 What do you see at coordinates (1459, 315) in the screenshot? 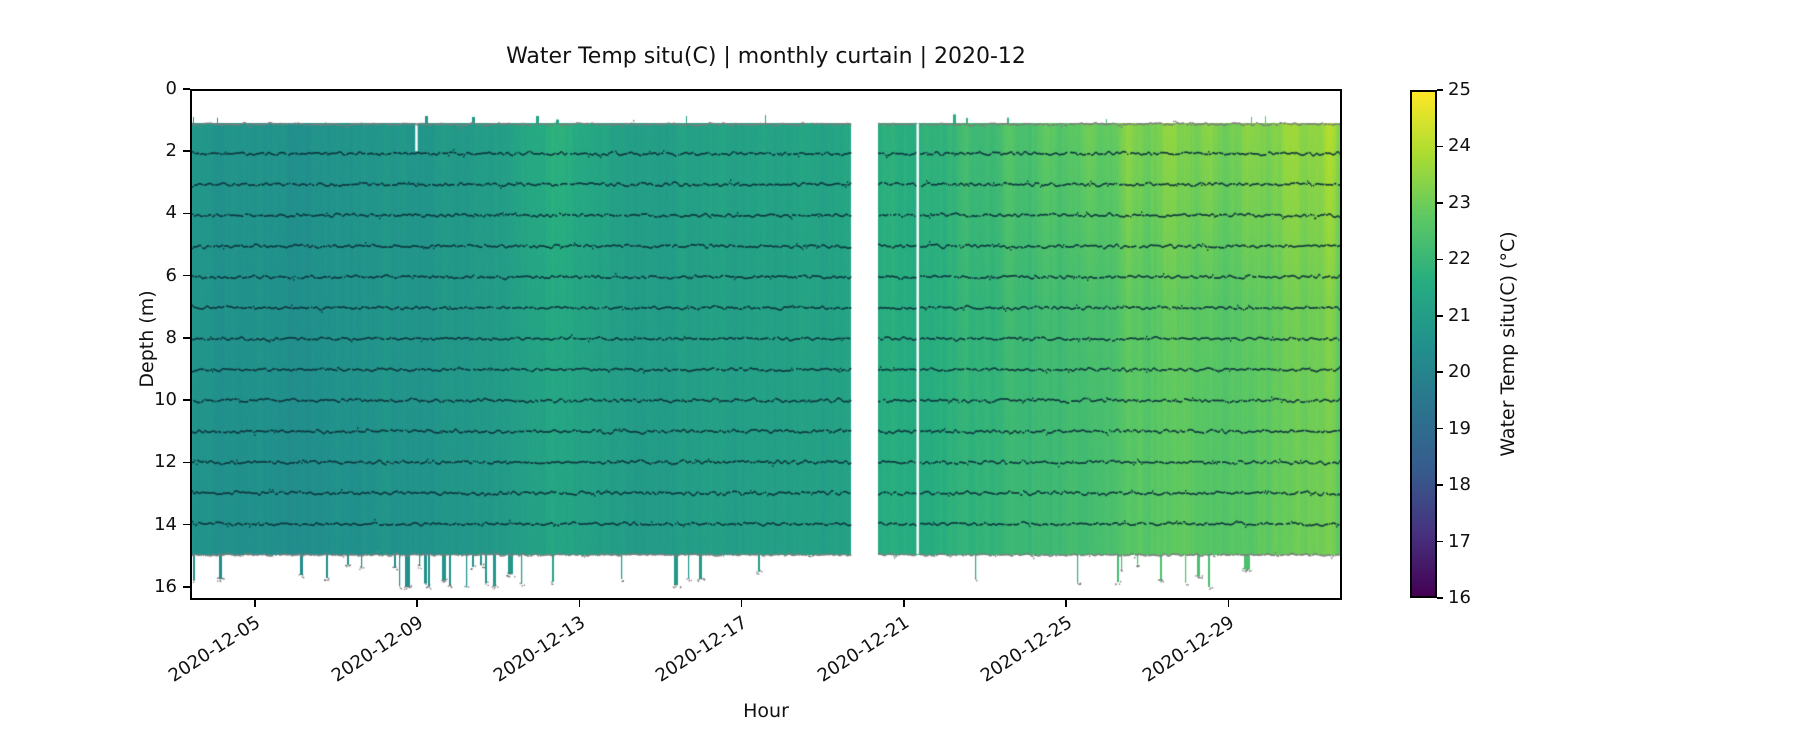
I see `colorbar-tick-label: 21` at bounding box center [1459, 315].